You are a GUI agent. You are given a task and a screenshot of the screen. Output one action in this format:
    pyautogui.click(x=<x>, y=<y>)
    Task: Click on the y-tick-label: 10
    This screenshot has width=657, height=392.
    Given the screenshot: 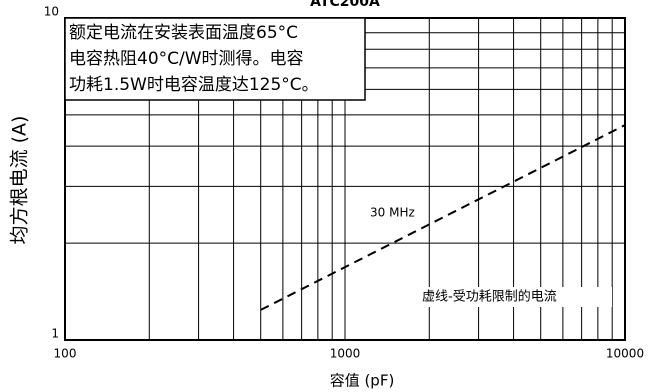 What is the action you would take?
    pyautogui.click(x=51, y=12)
    